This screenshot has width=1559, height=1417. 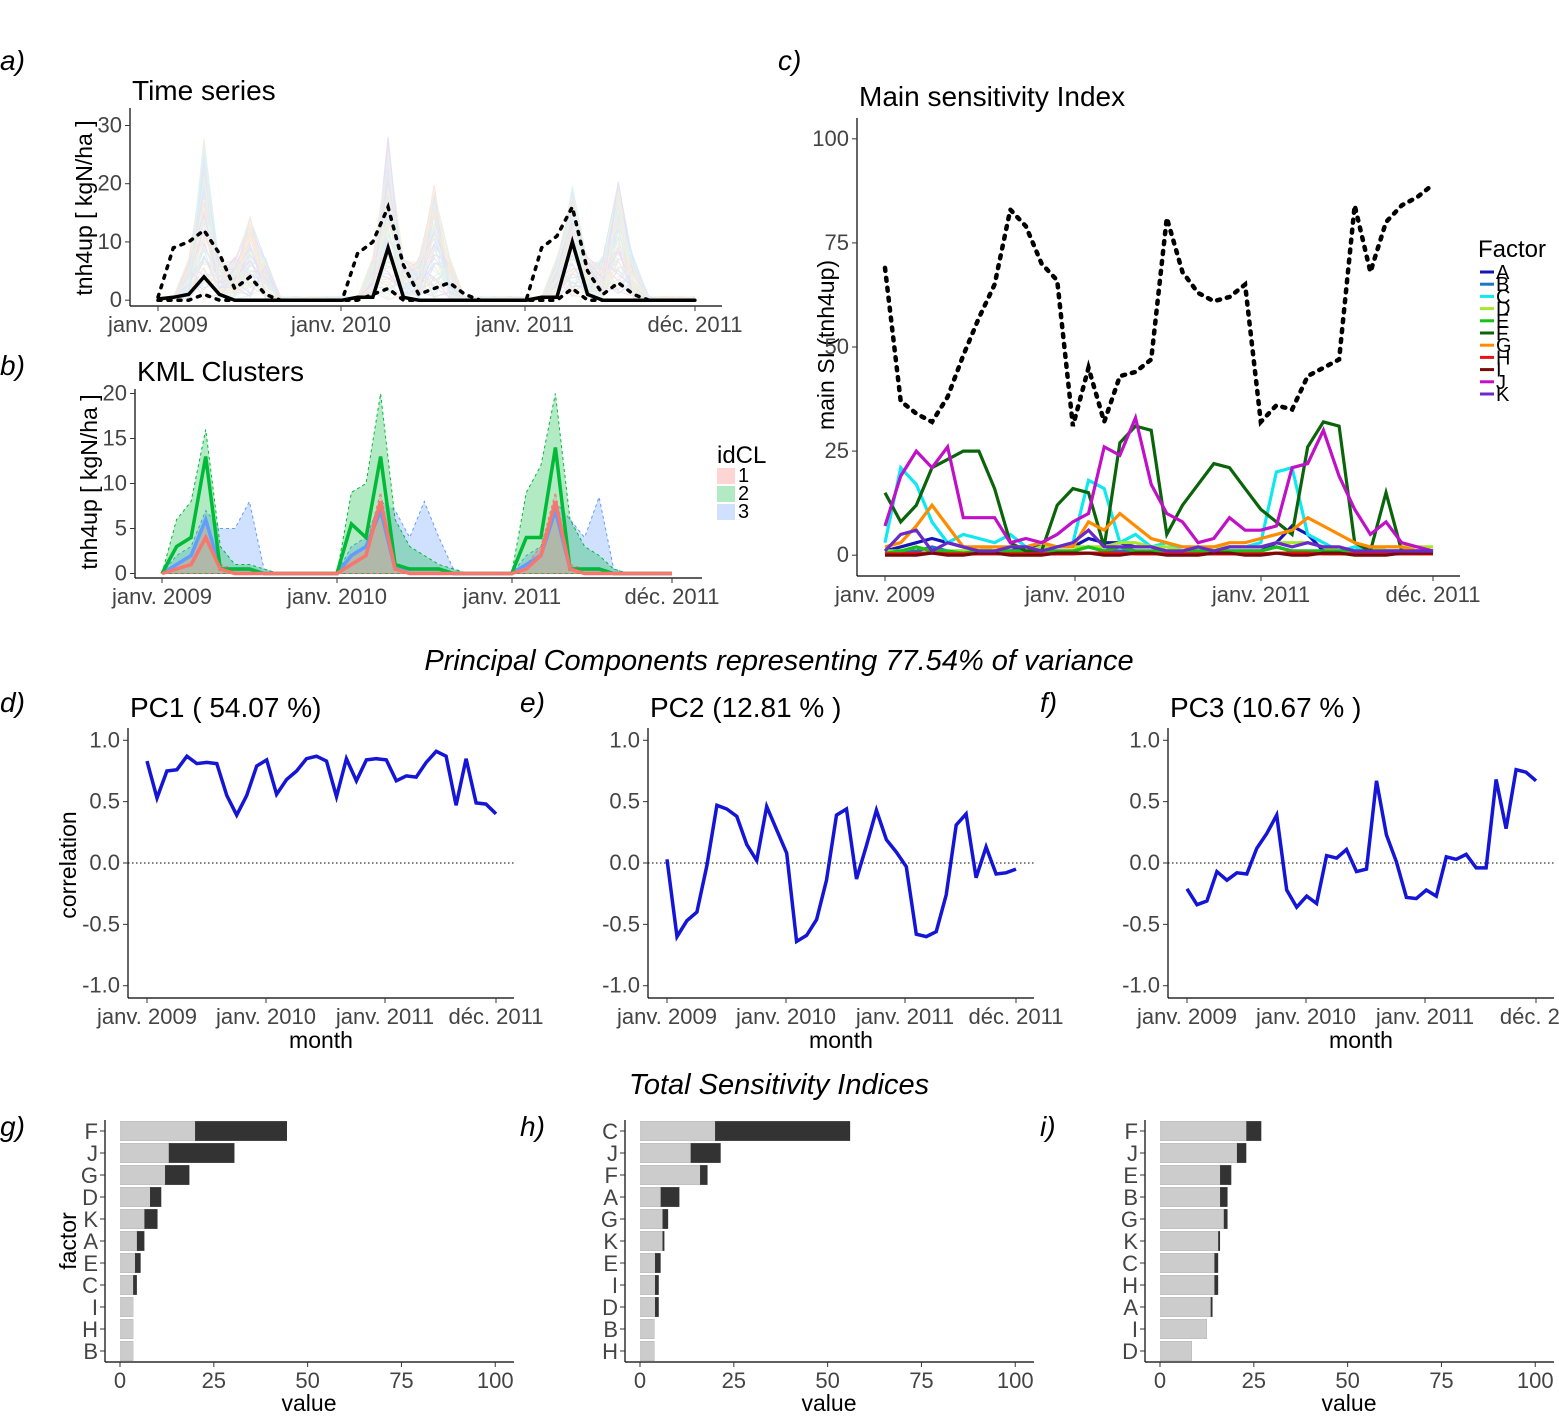 I want to click on i-category-label-H: H, so click(x=1130, y=1285).